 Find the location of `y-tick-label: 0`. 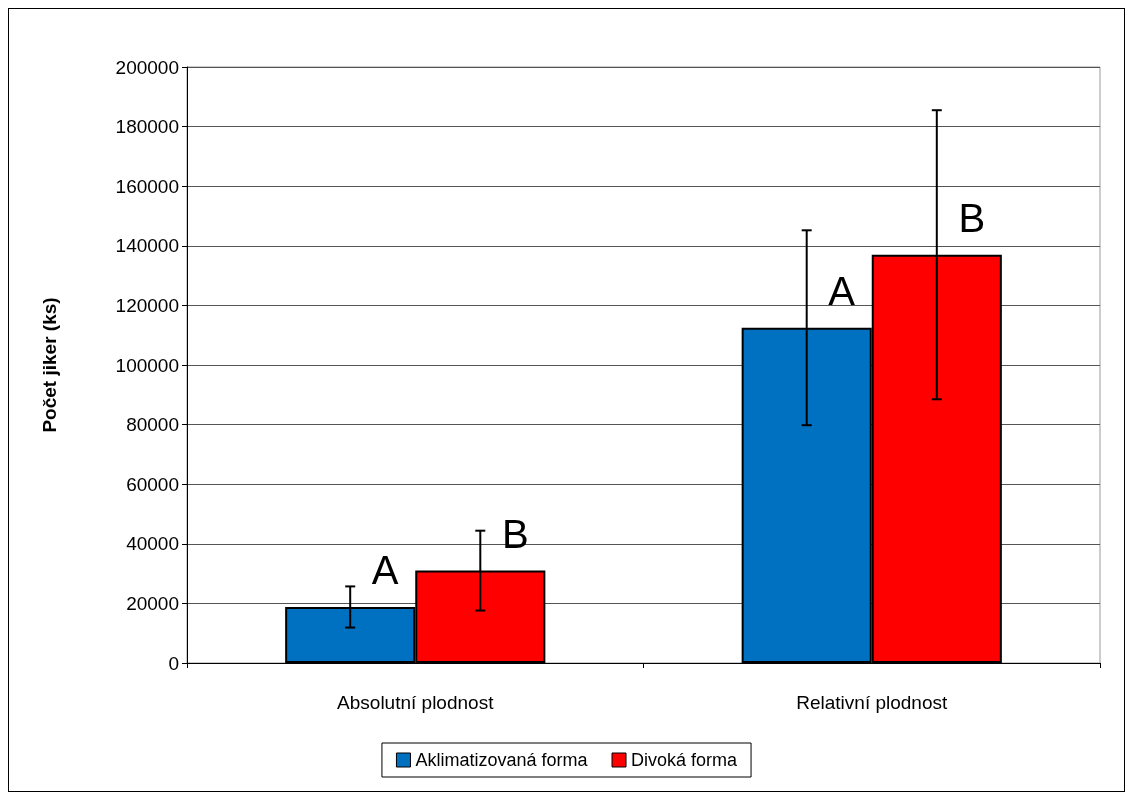

y-tick-label: 0 is located at coordinates (173, 663).